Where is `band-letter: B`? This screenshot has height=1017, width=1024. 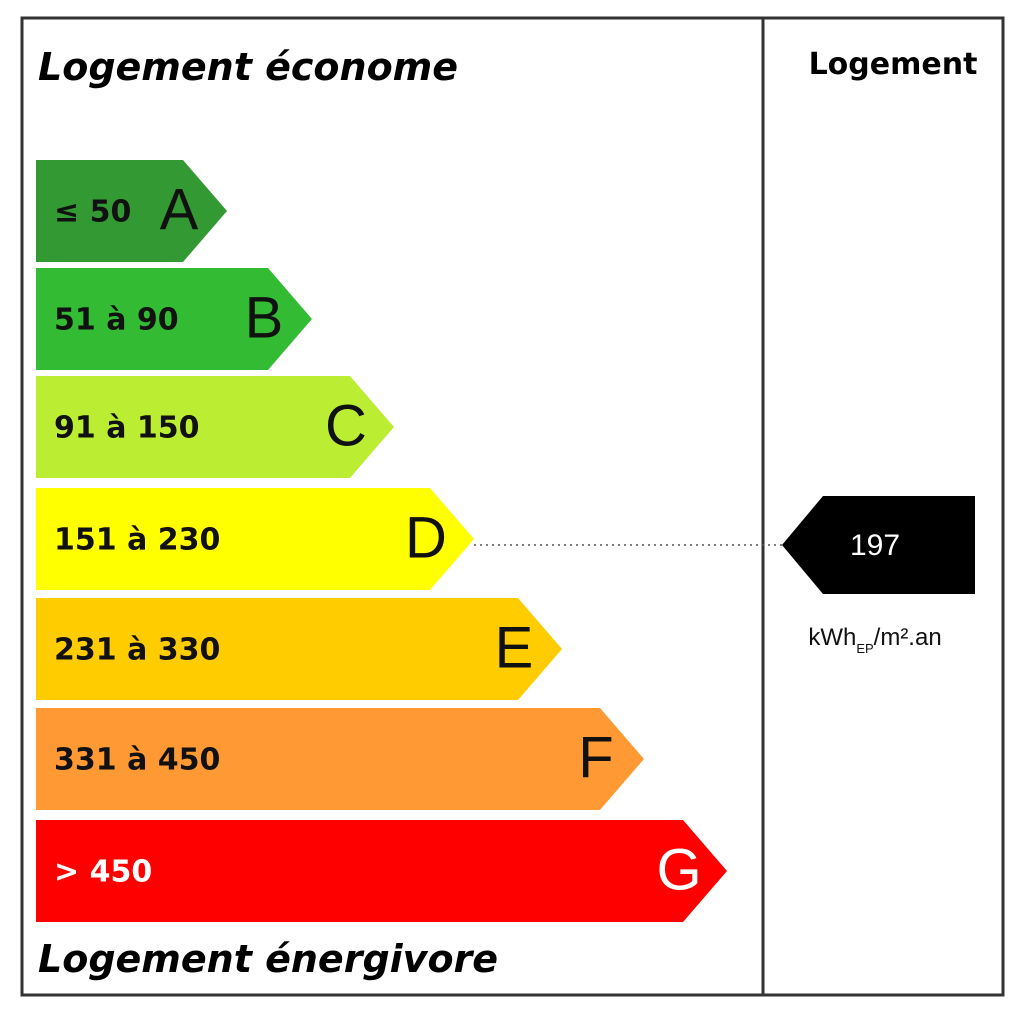 band-letter: B is located at coordinates (264, 317).